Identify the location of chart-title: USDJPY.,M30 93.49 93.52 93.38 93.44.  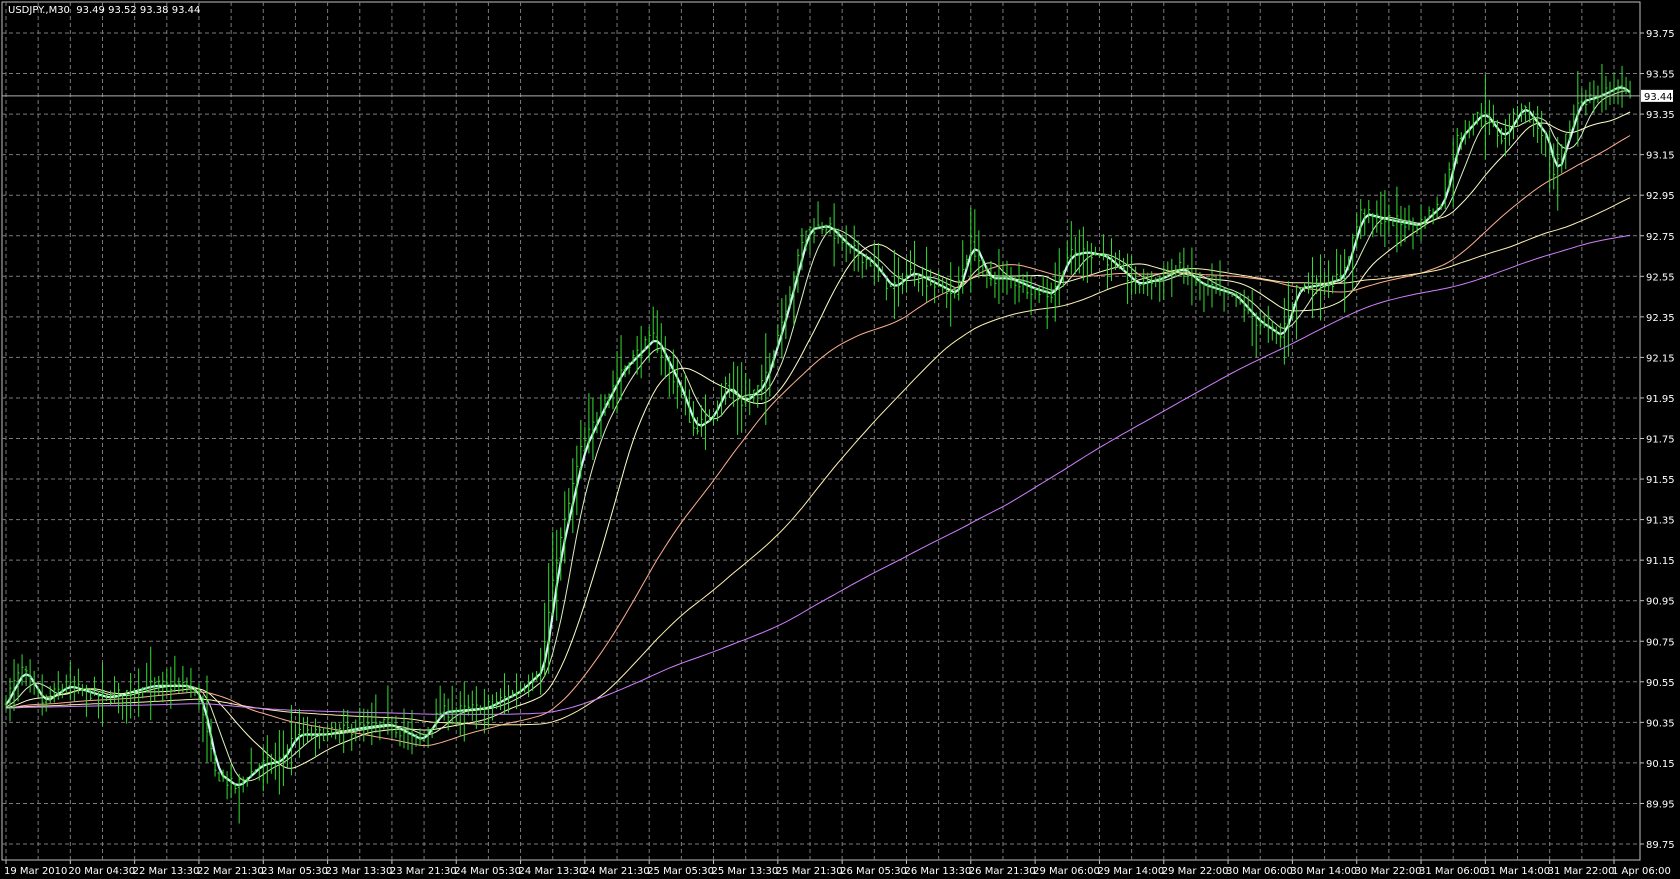
(104, 10).